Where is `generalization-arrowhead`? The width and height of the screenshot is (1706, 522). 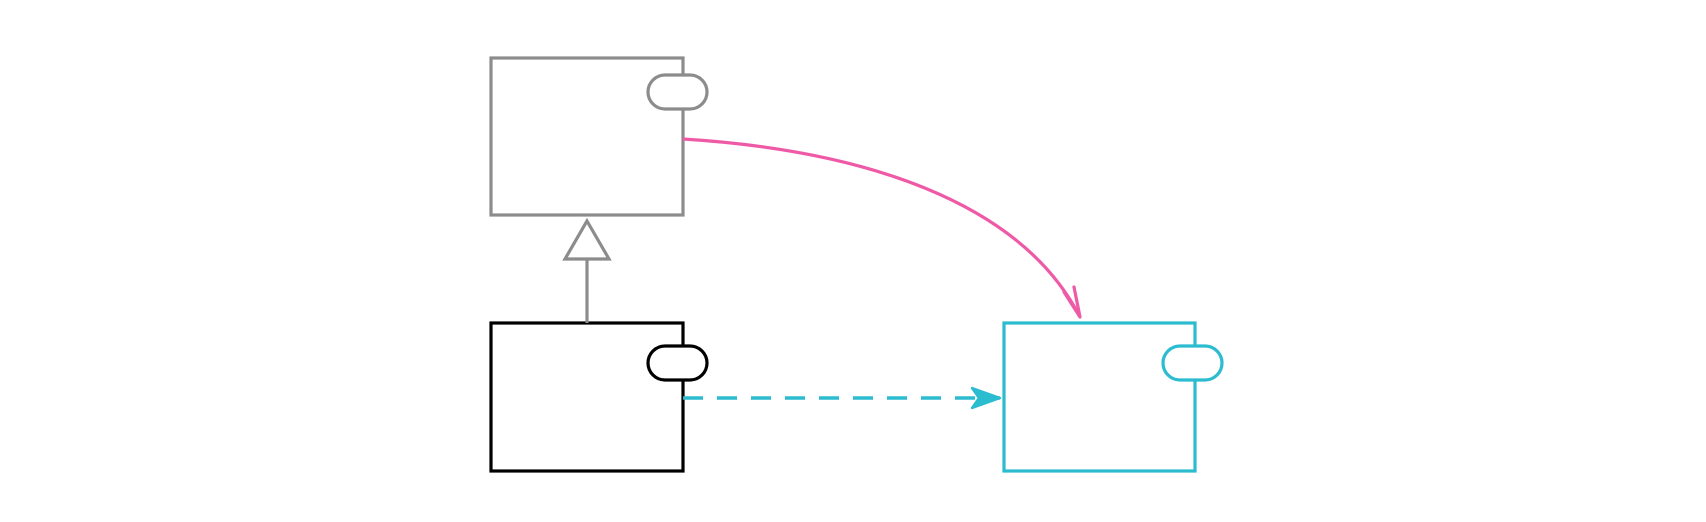
generalization-arrowhead is located at coordinates (587, 239).